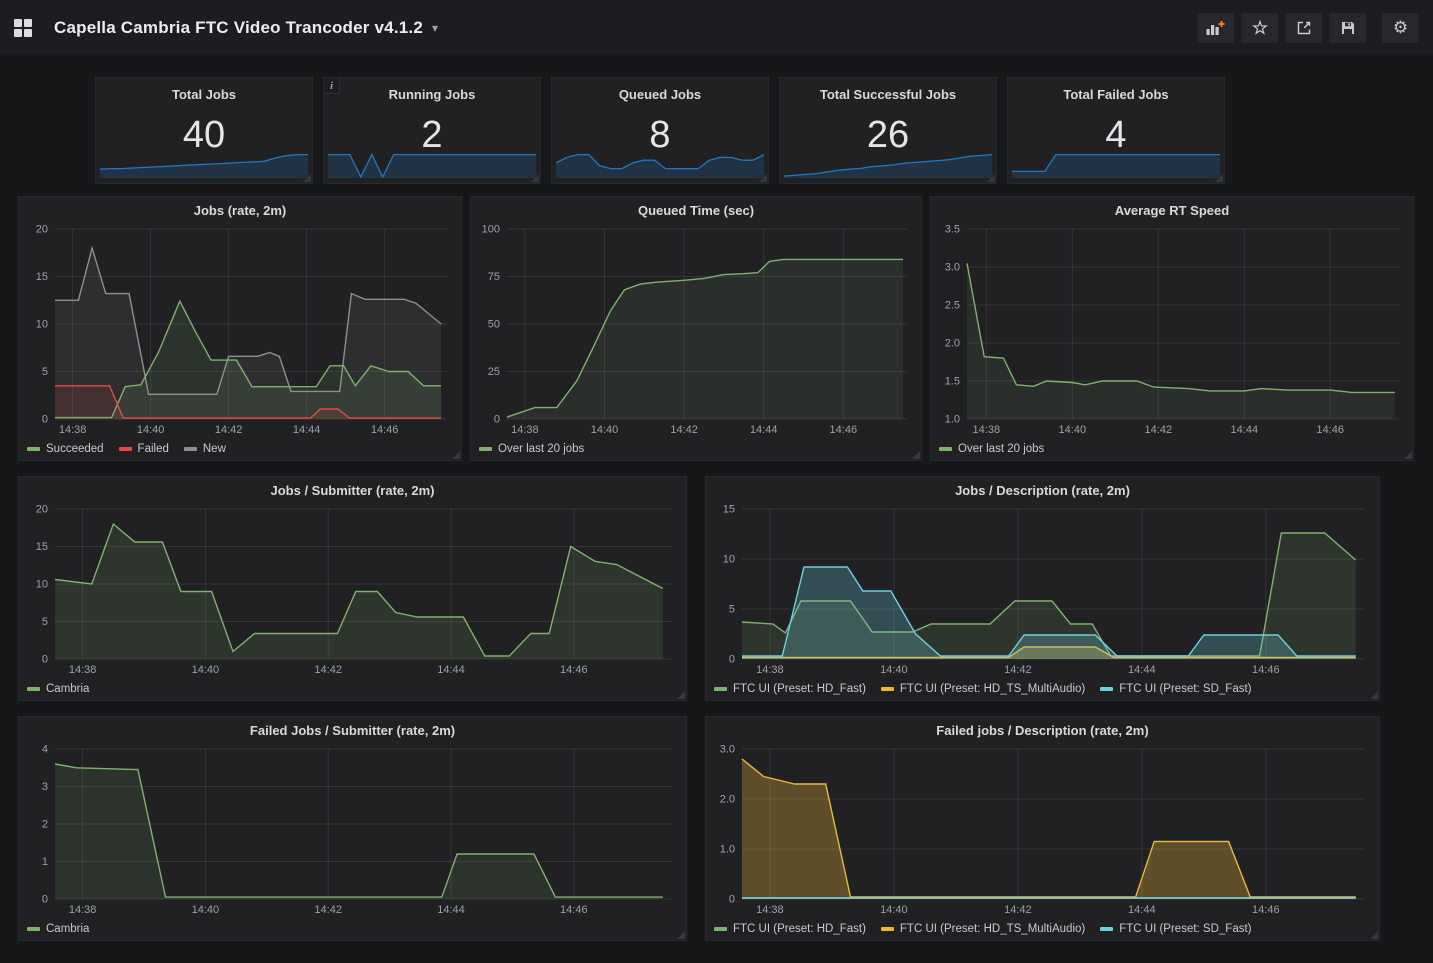 This screenshot has width=1433, height=963. What do you see at coordinates (696, 210) in the screenshot?
I see `panel-title: Queued Time (sec)` at bounding box center [696, 210].